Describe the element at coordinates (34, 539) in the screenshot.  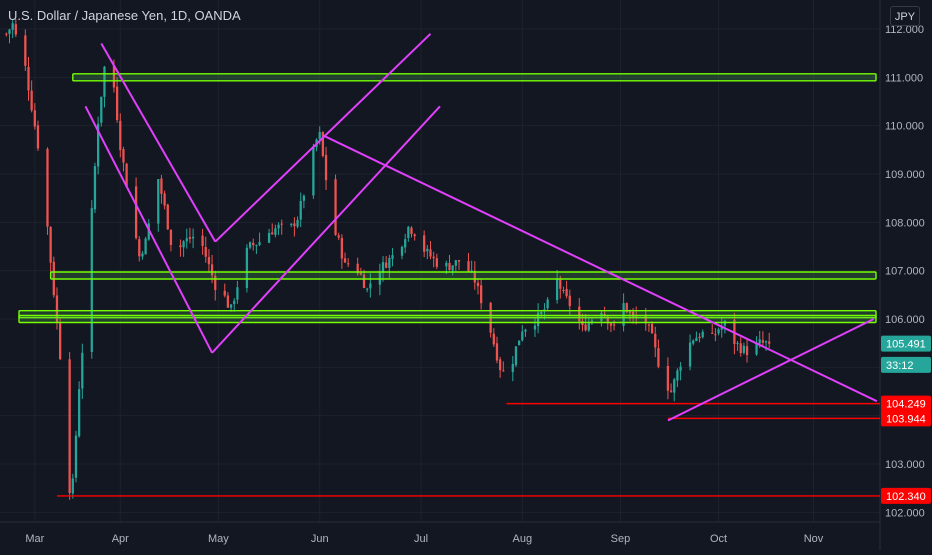
I see `x-tick-label: Mar` at that location.